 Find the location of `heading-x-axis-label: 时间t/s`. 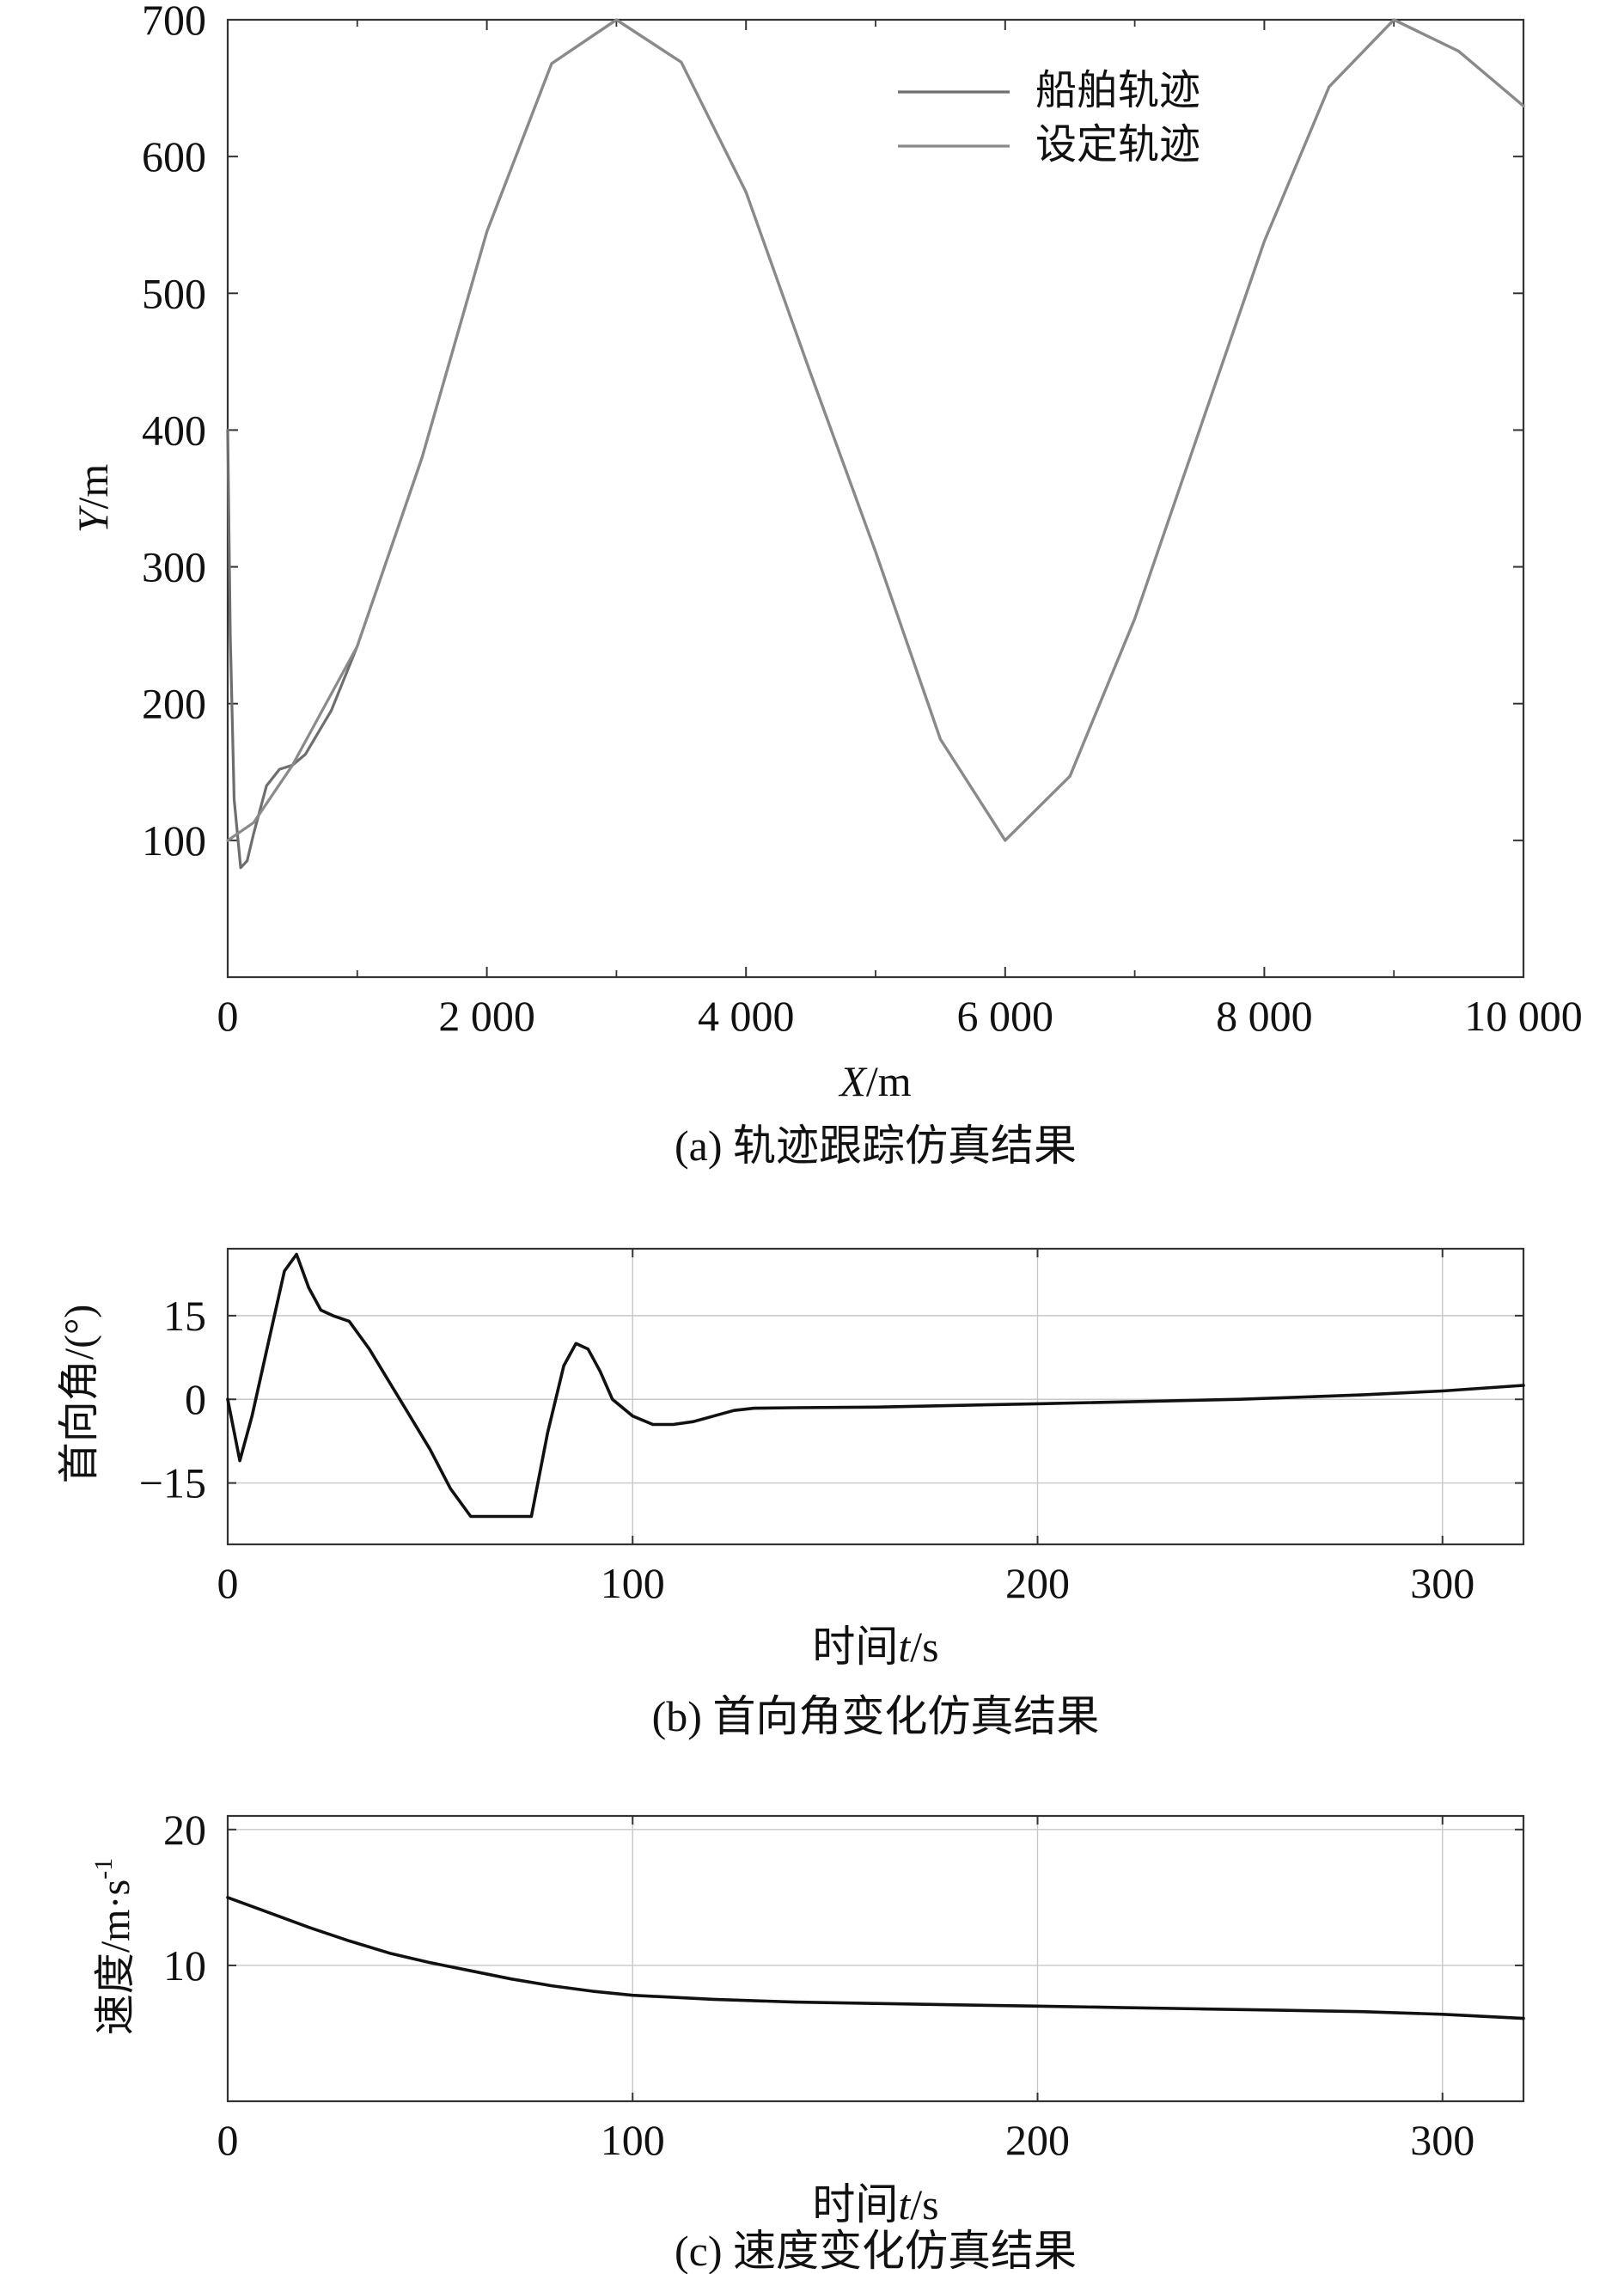

heading-x-axis-label: 时间t/s is located at coordinates (875, 1647).